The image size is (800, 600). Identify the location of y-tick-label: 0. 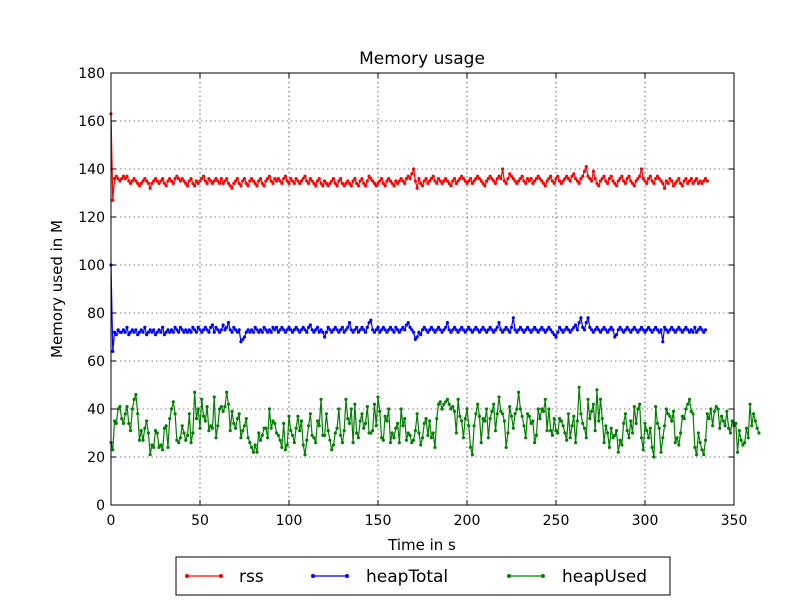
(100, 506).